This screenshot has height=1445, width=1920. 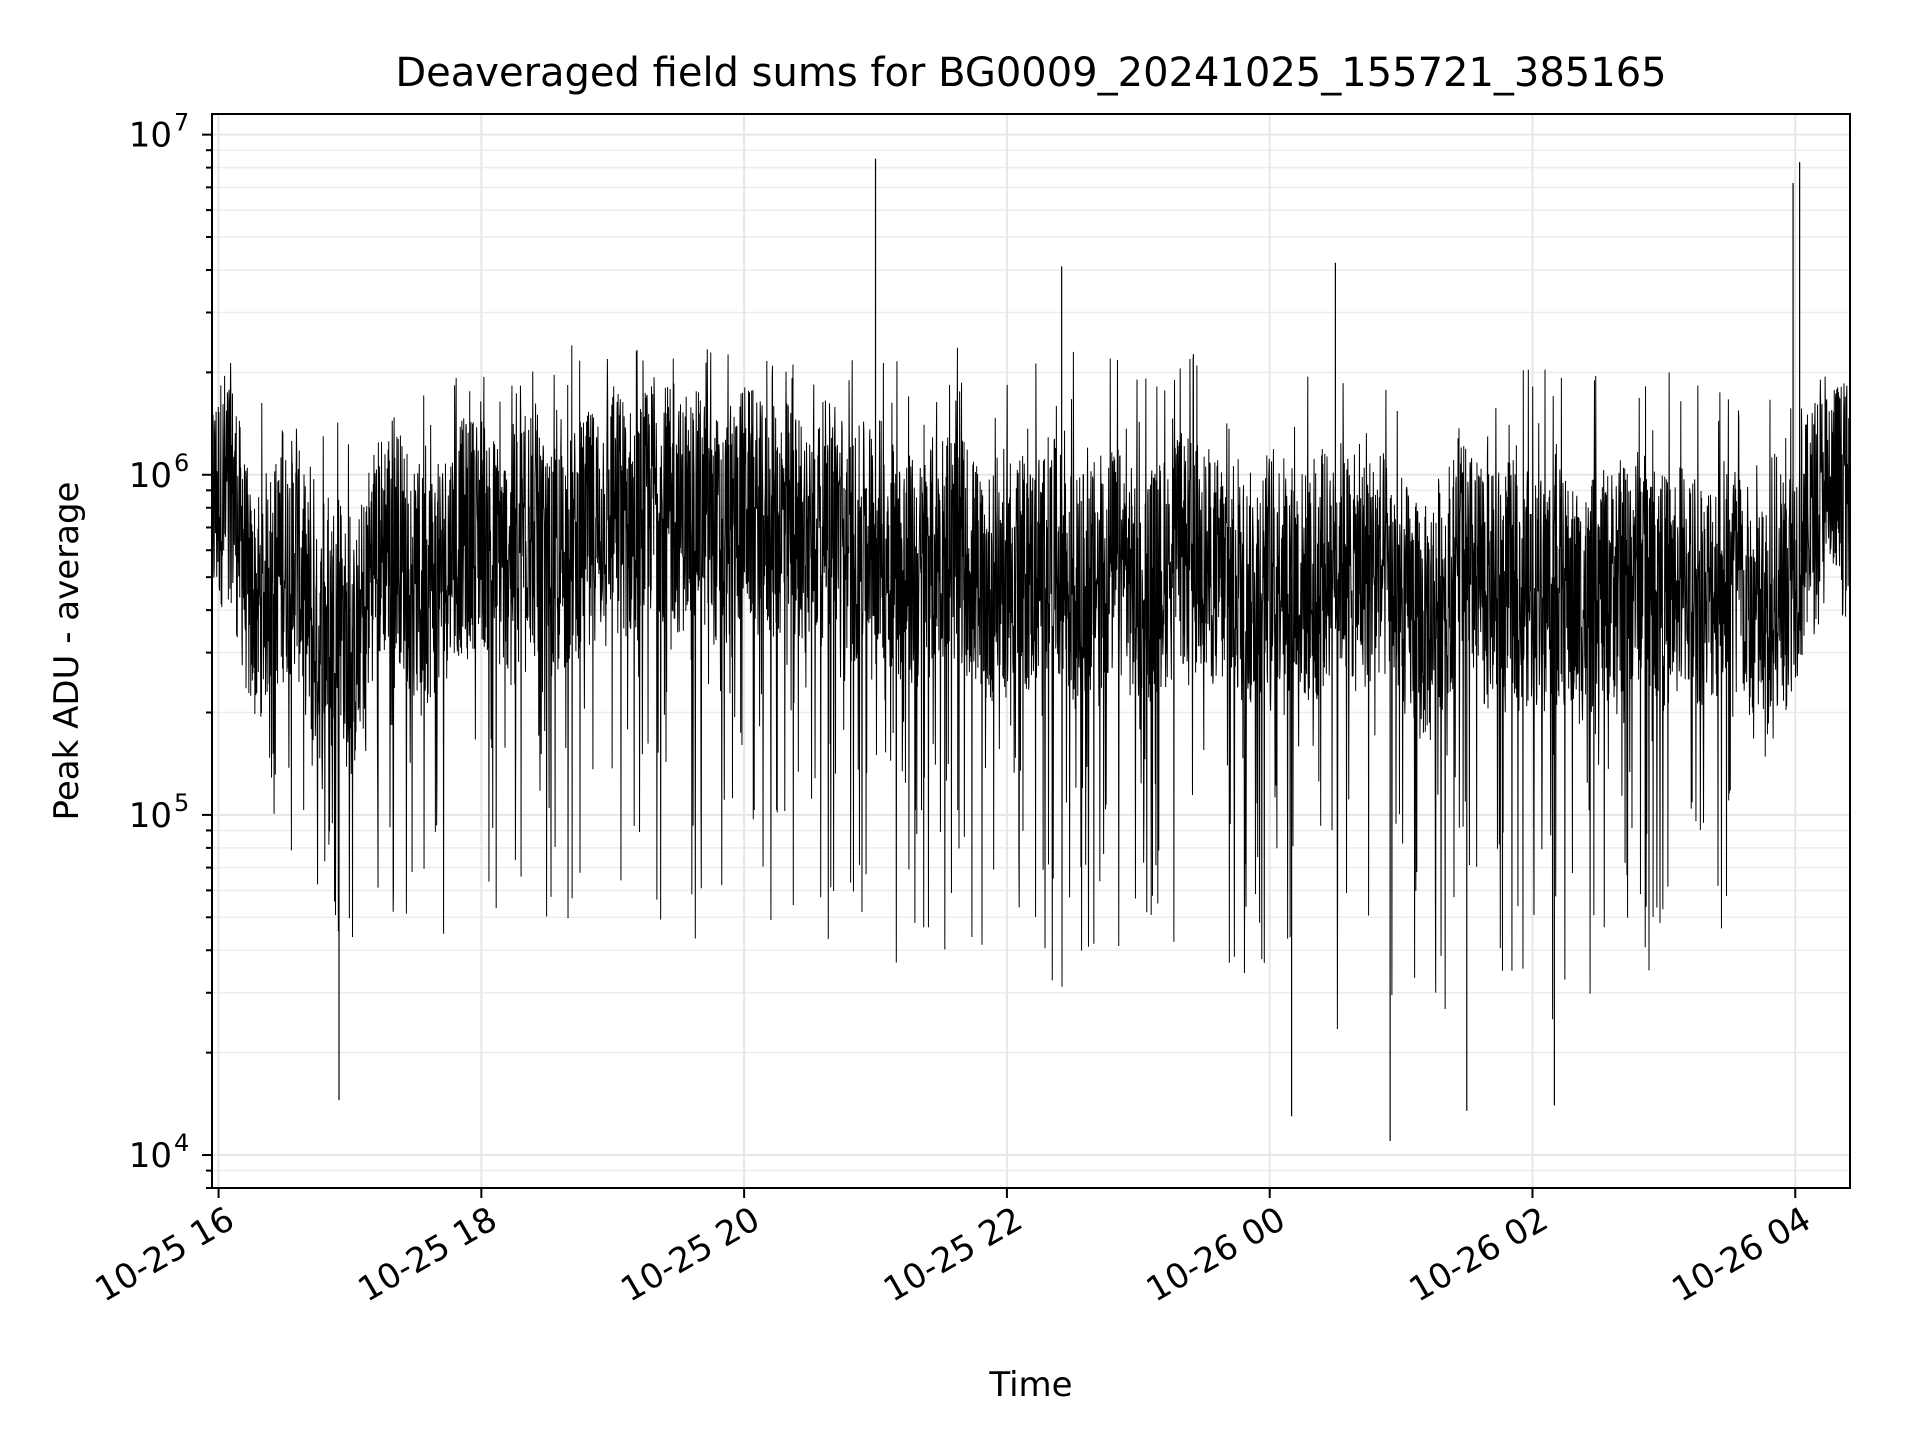 What do you see at coordinates (1030, 1385) in the screenshot?
I see `x-axis-label: Time` at bounding box center [1030, 1385].